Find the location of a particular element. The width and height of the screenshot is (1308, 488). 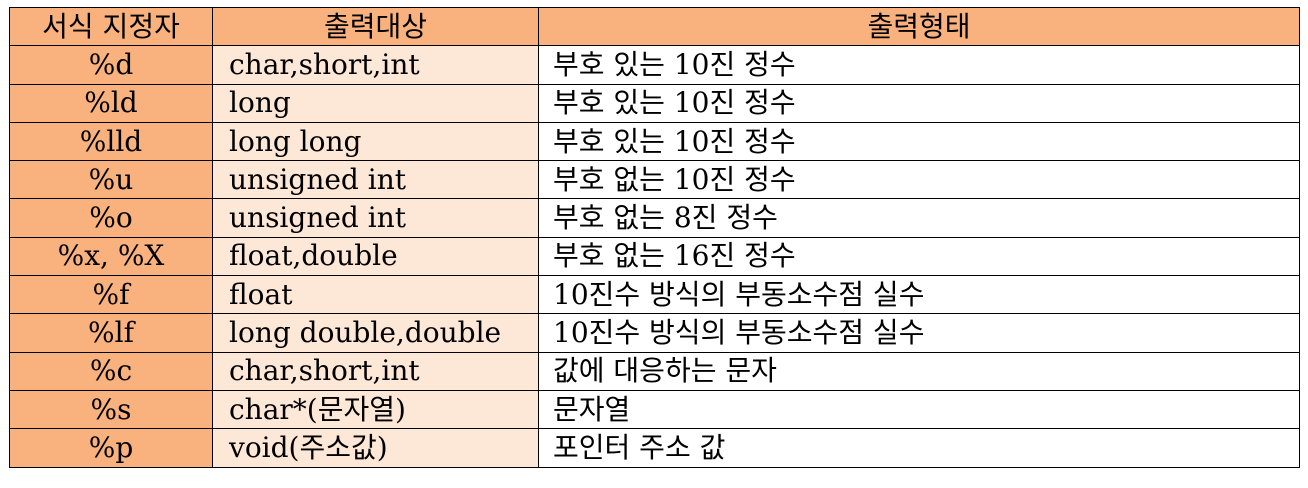

format-specifier-cell: %f is located at coordinates (111, 295).